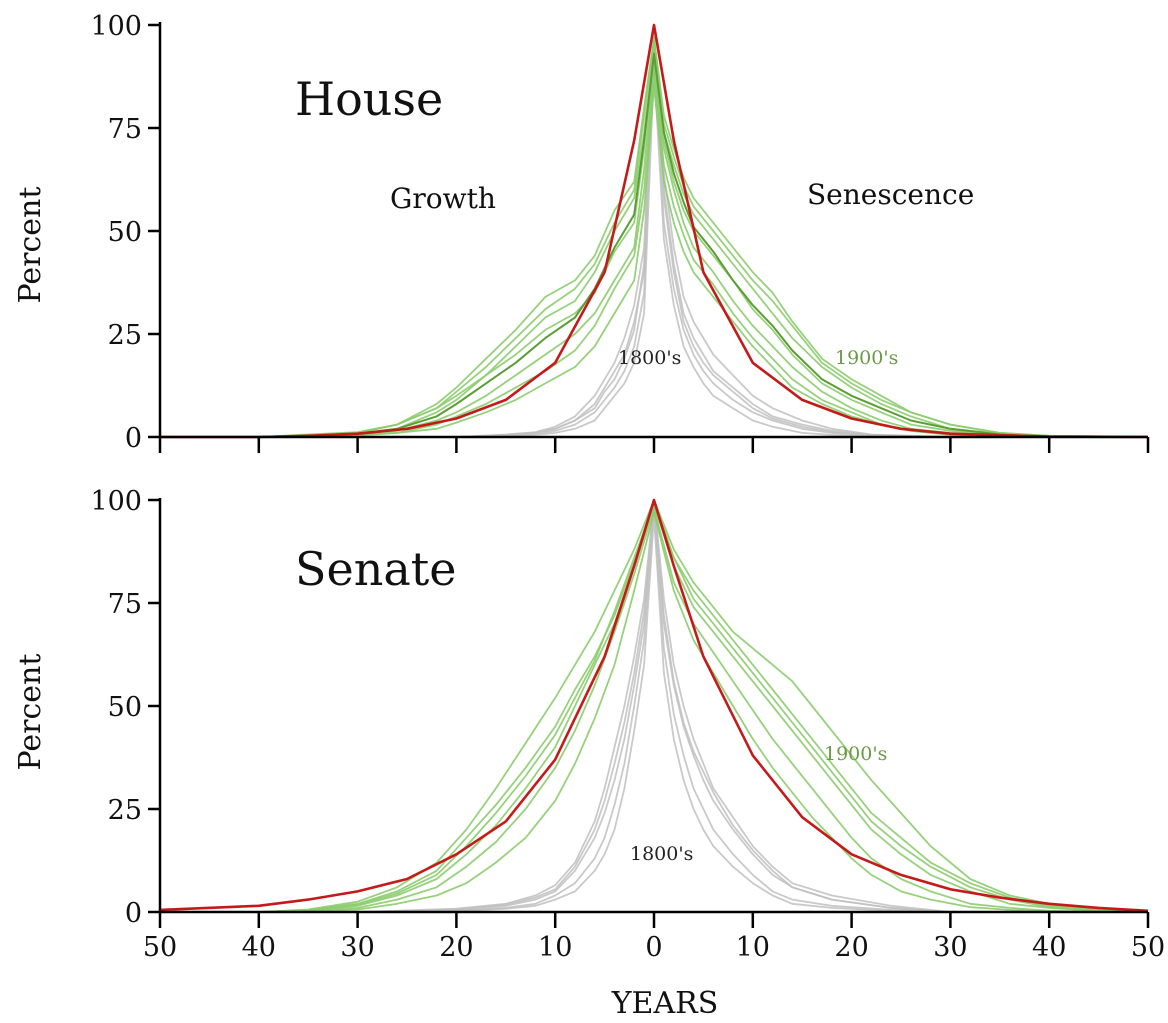 This screenshot has width=1168, height=1023. I want to click on house-y-ticks: 0 25 50 75 100, so click(125, 232).